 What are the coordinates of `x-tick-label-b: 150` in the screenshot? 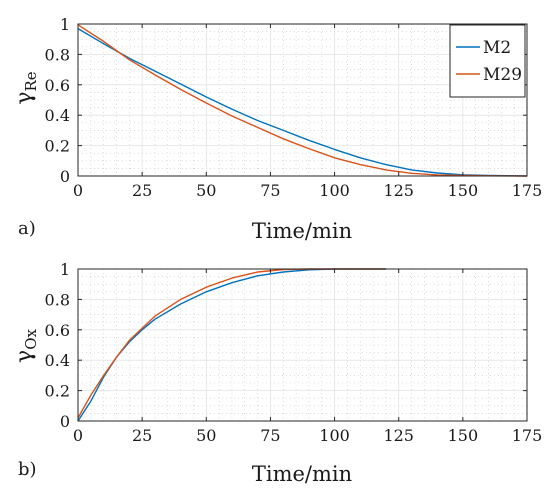 It's located at (463, 435).